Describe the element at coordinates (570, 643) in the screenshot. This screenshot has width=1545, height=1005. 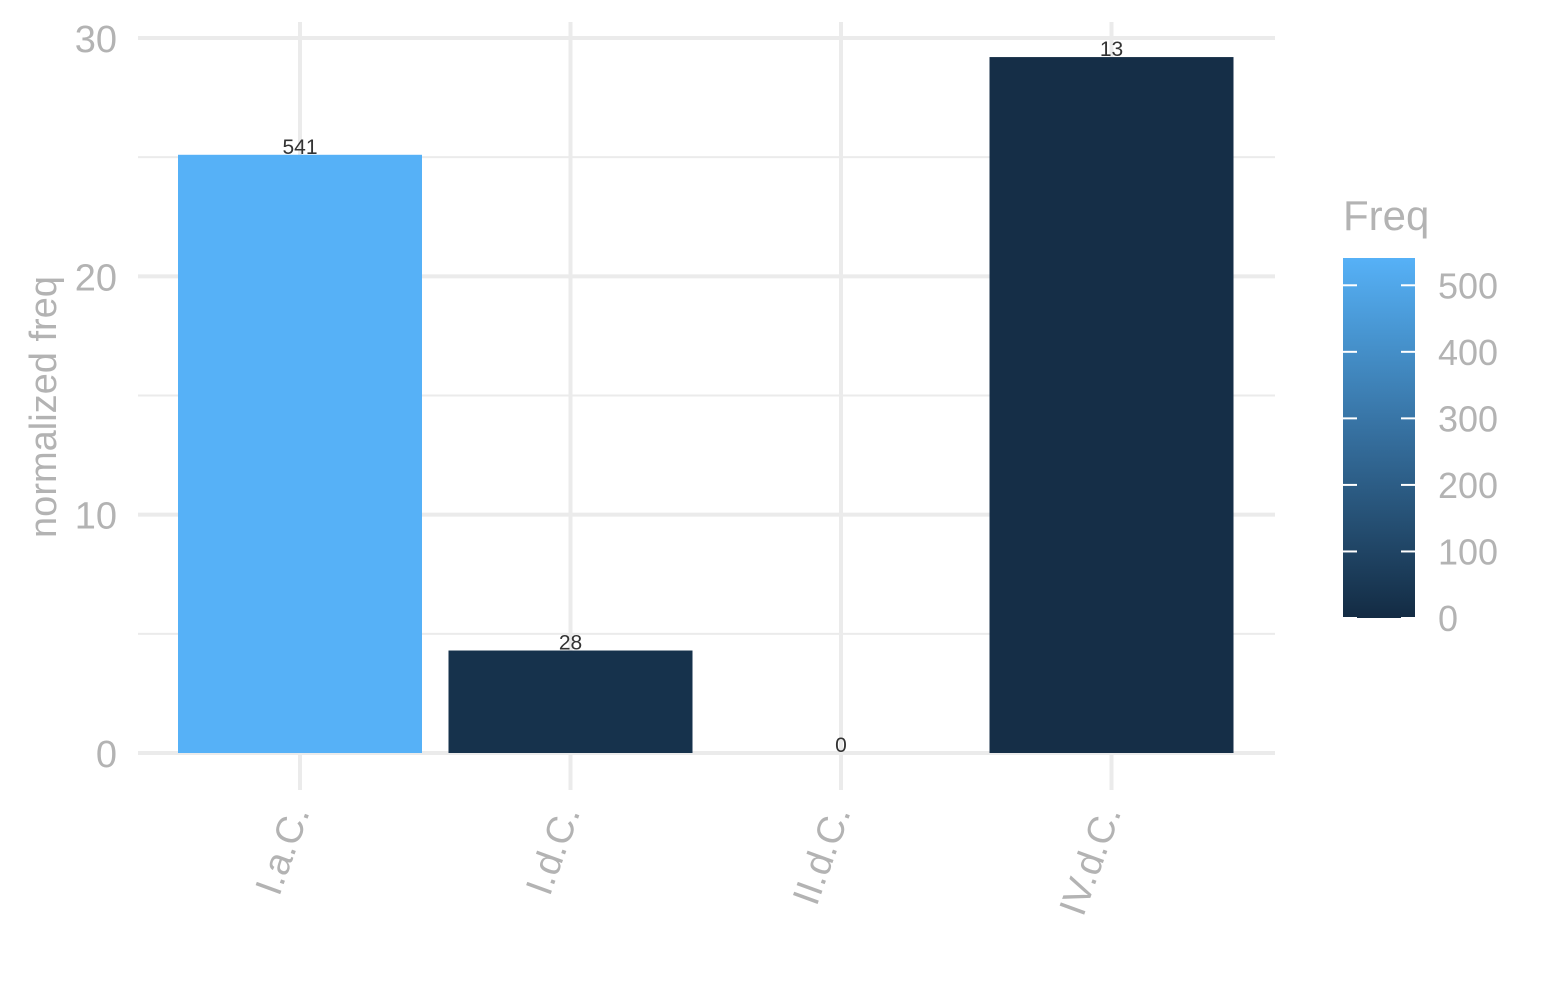
I see `bar-value-label: 28` at that location.